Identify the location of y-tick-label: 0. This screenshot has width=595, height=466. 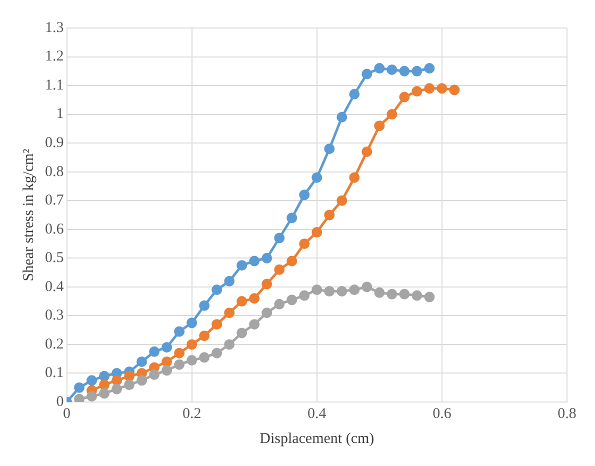
(60, 402).